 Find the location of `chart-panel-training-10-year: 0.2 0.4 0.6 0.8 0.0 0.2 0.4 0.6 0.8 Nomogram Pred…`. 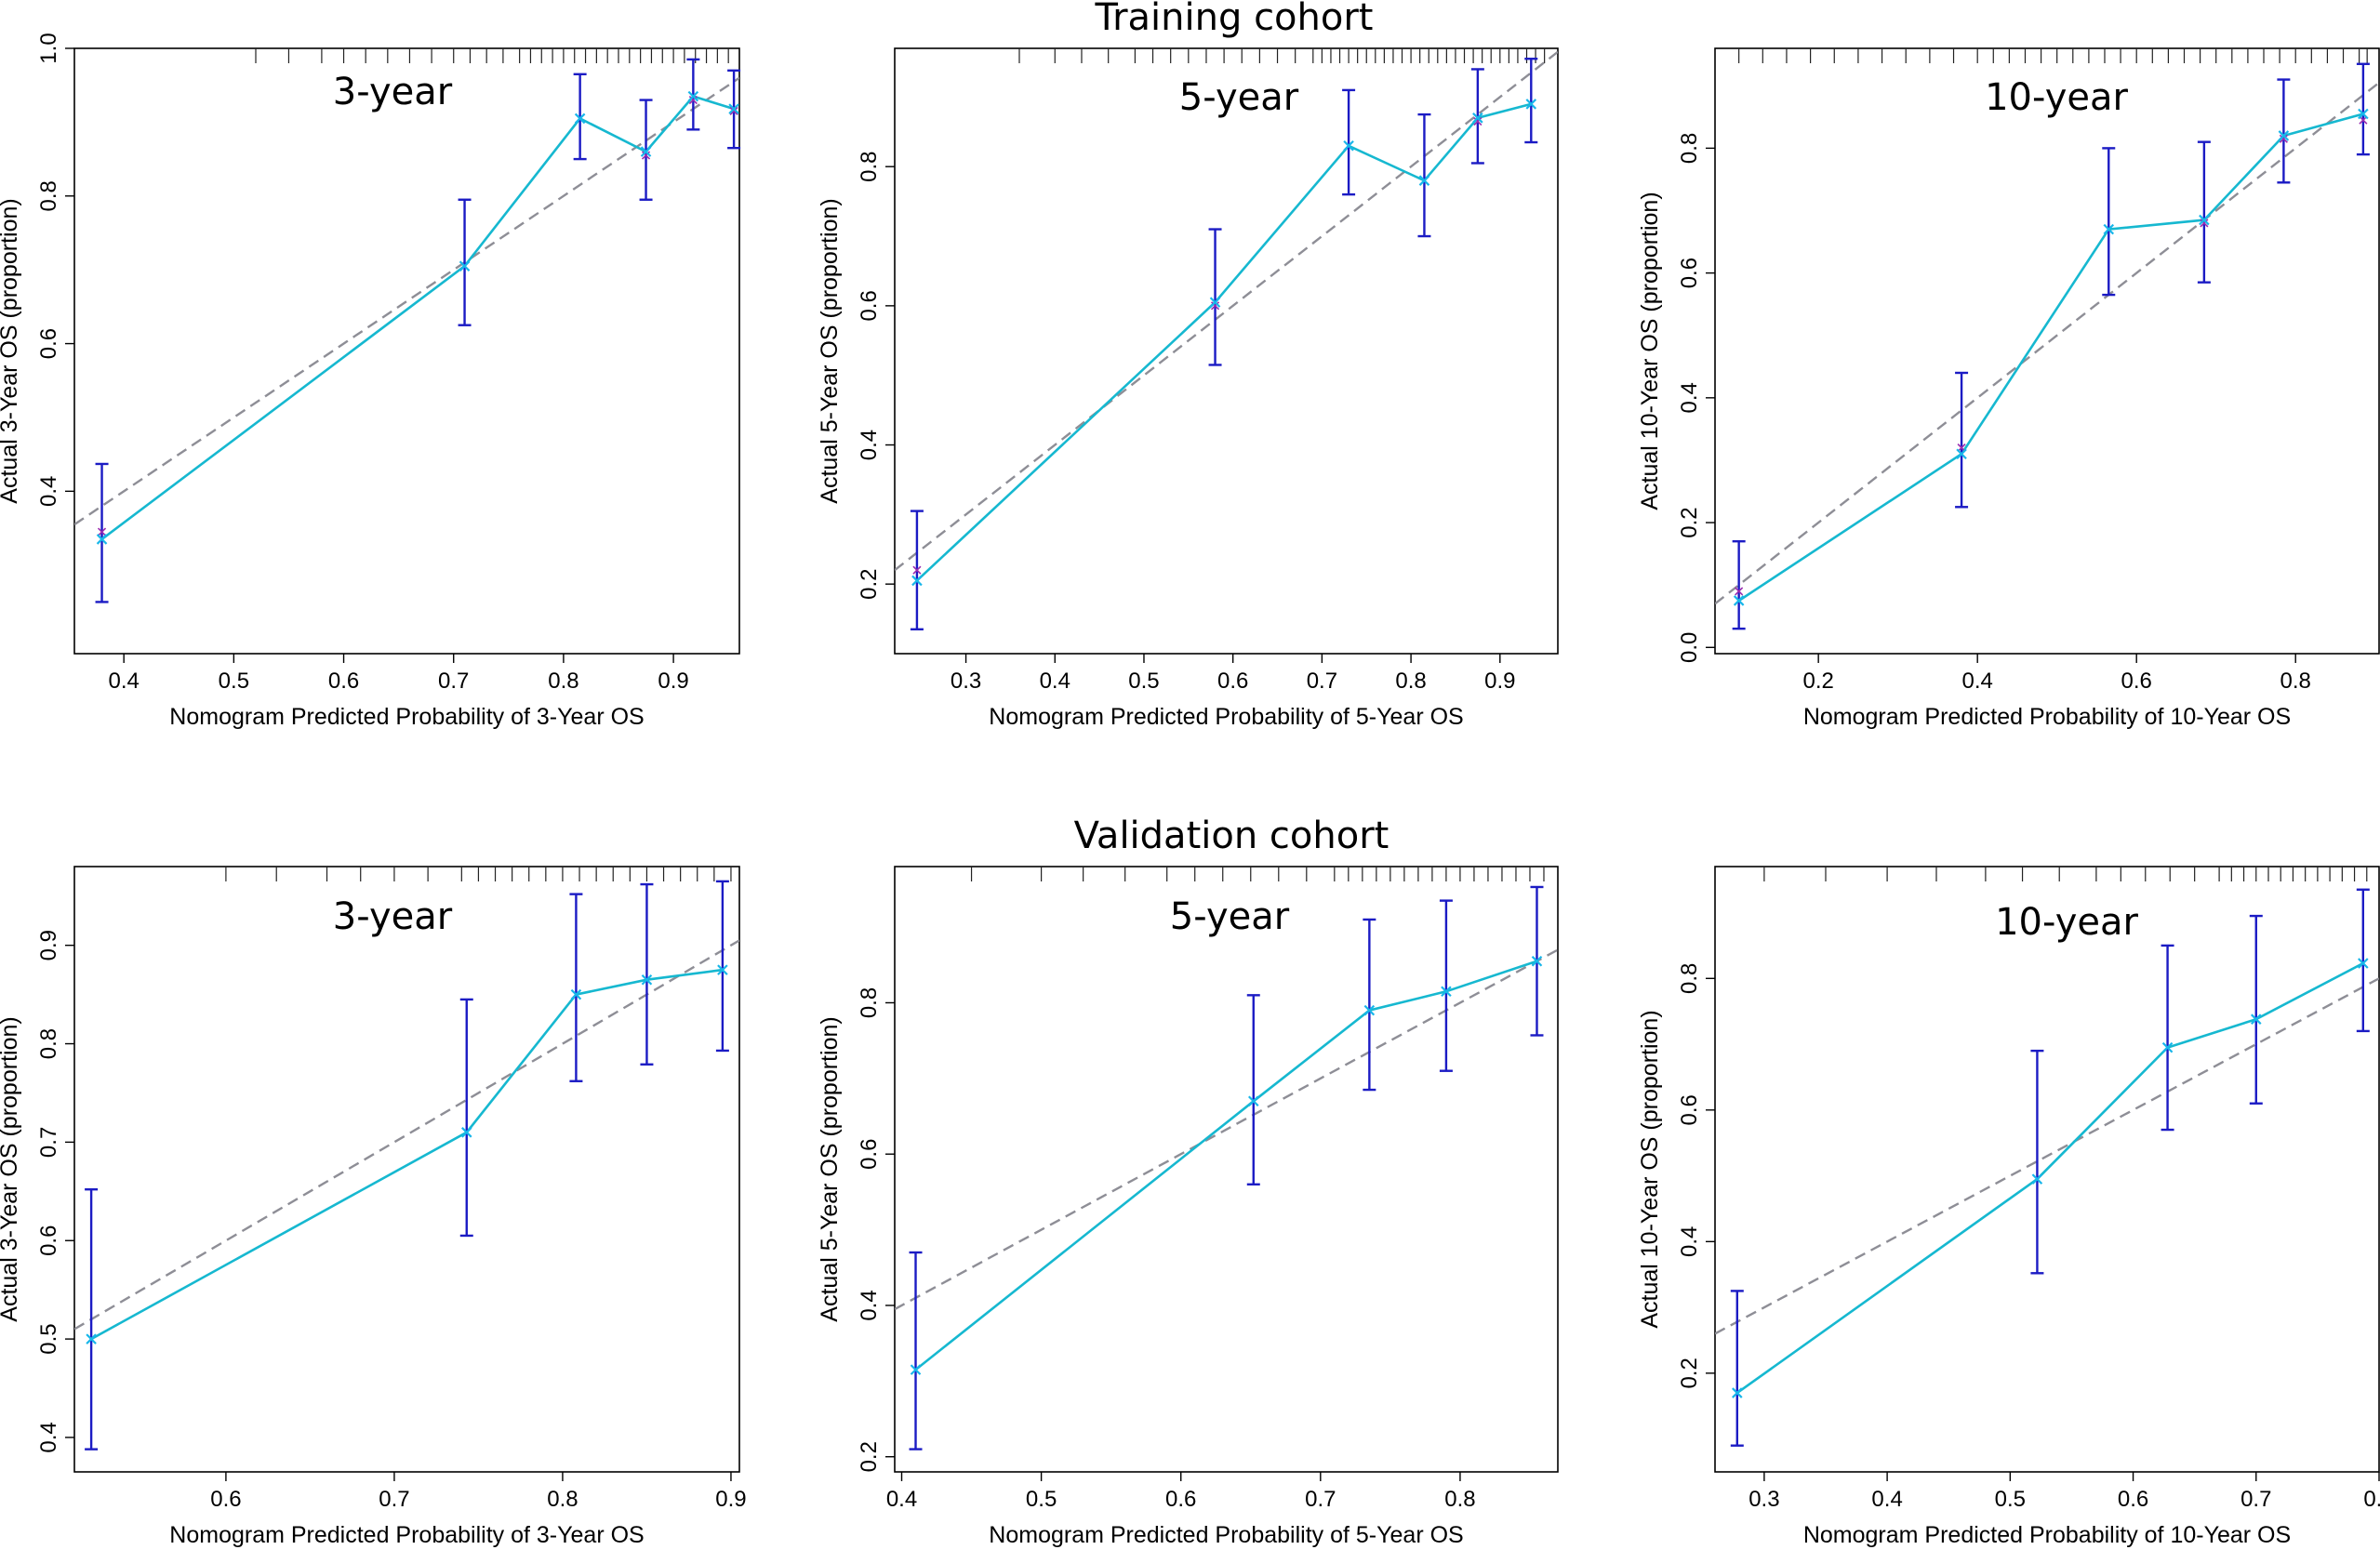

chart-panel-training-10-year: 0.2 0.4 0.6 0.8 0.0 0.2 0.4 0.6 0.8 Nomogram Pred… is located at coordinates (2008, 389).